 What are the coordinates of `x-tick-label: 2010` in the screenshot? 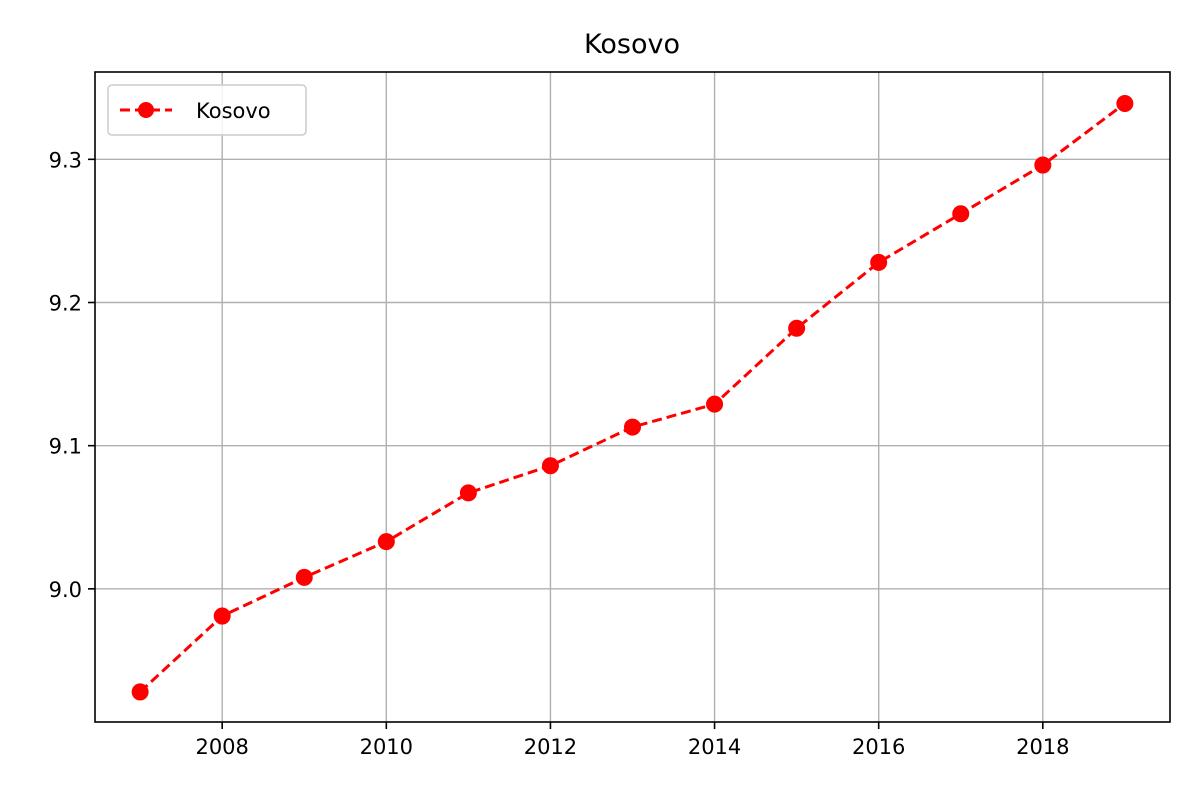 It's located at (386, 747).